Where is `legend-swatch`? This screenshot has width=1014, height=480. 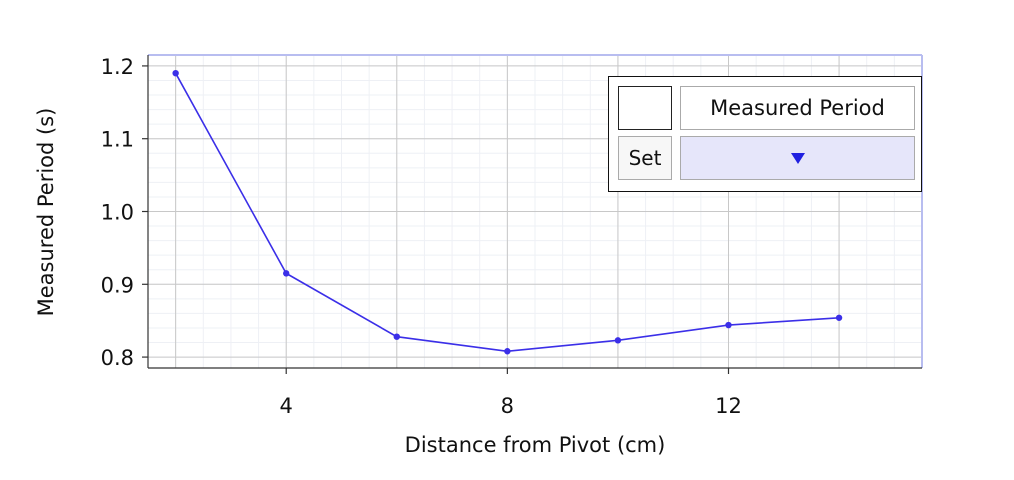
legend-swatch is located at coordinates (645, 108).